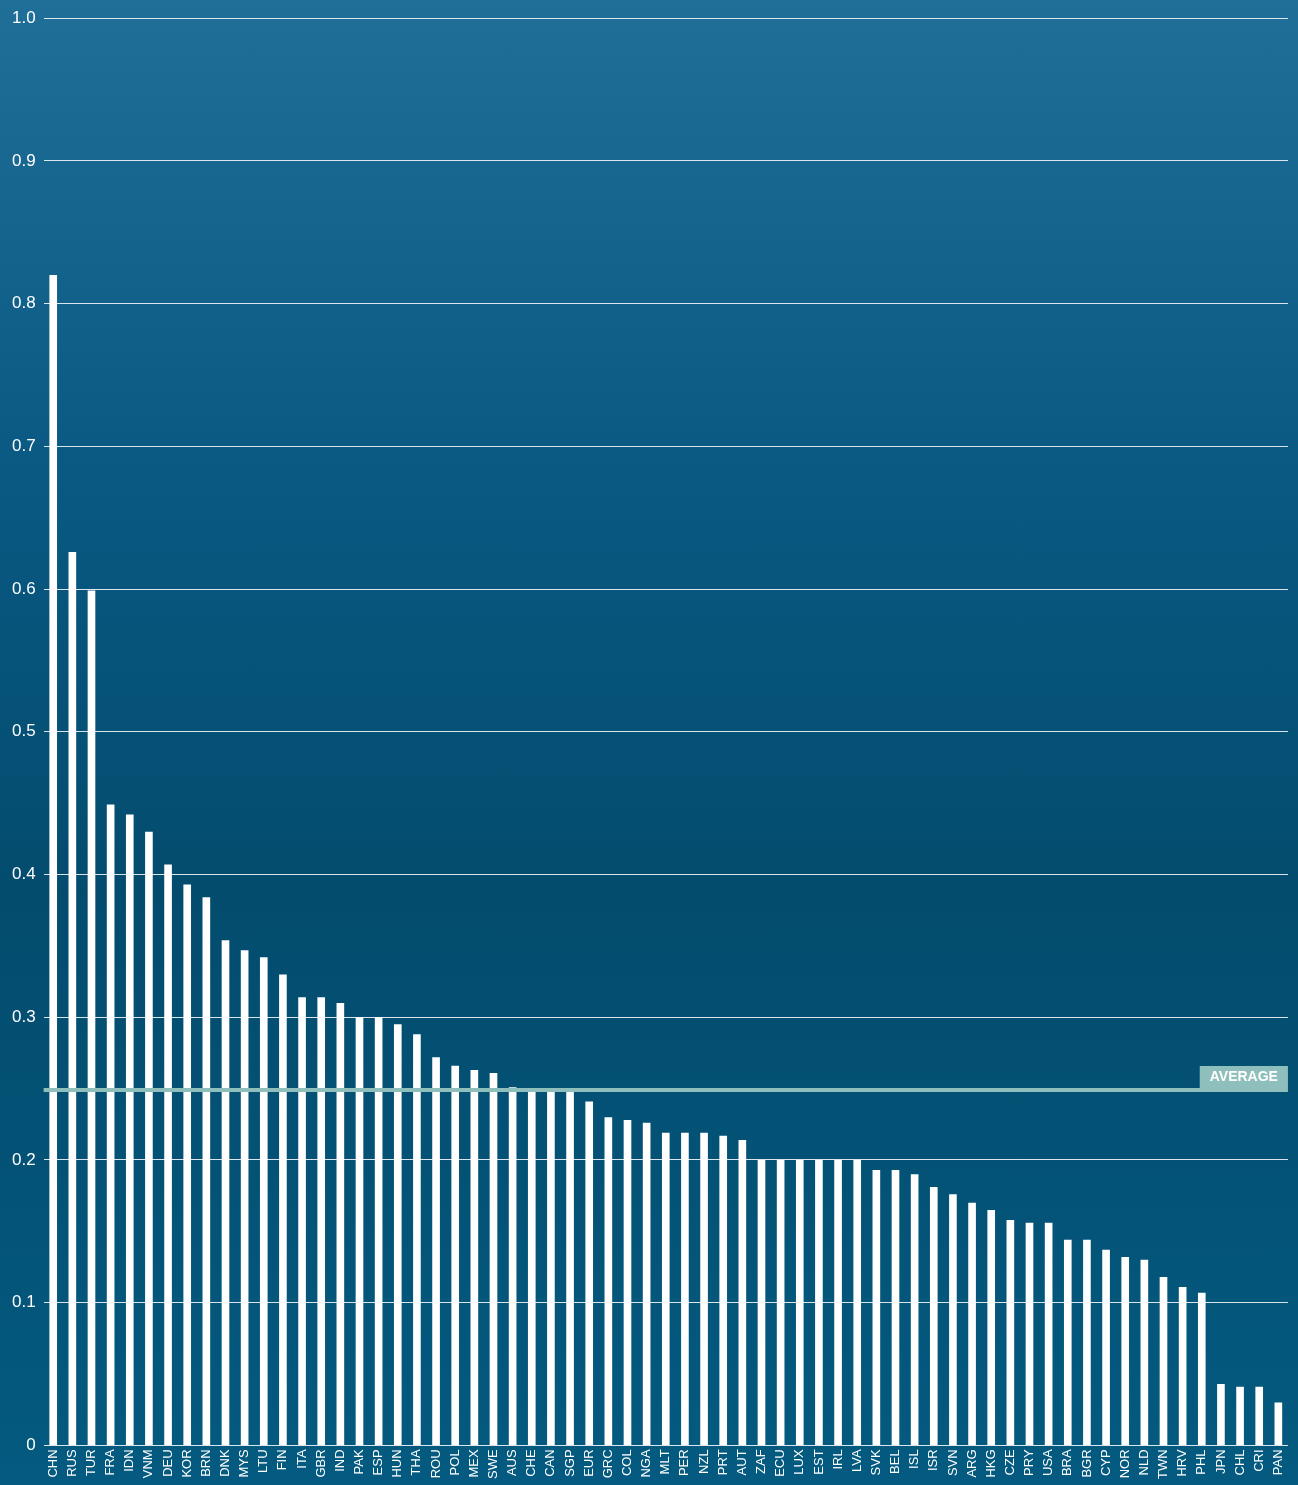 The height and width of the screenshot is (1485, 1298). Describe the element at coordinates (684, 1463) in the screenshot. I see `x-tick-label: PER` at that location.